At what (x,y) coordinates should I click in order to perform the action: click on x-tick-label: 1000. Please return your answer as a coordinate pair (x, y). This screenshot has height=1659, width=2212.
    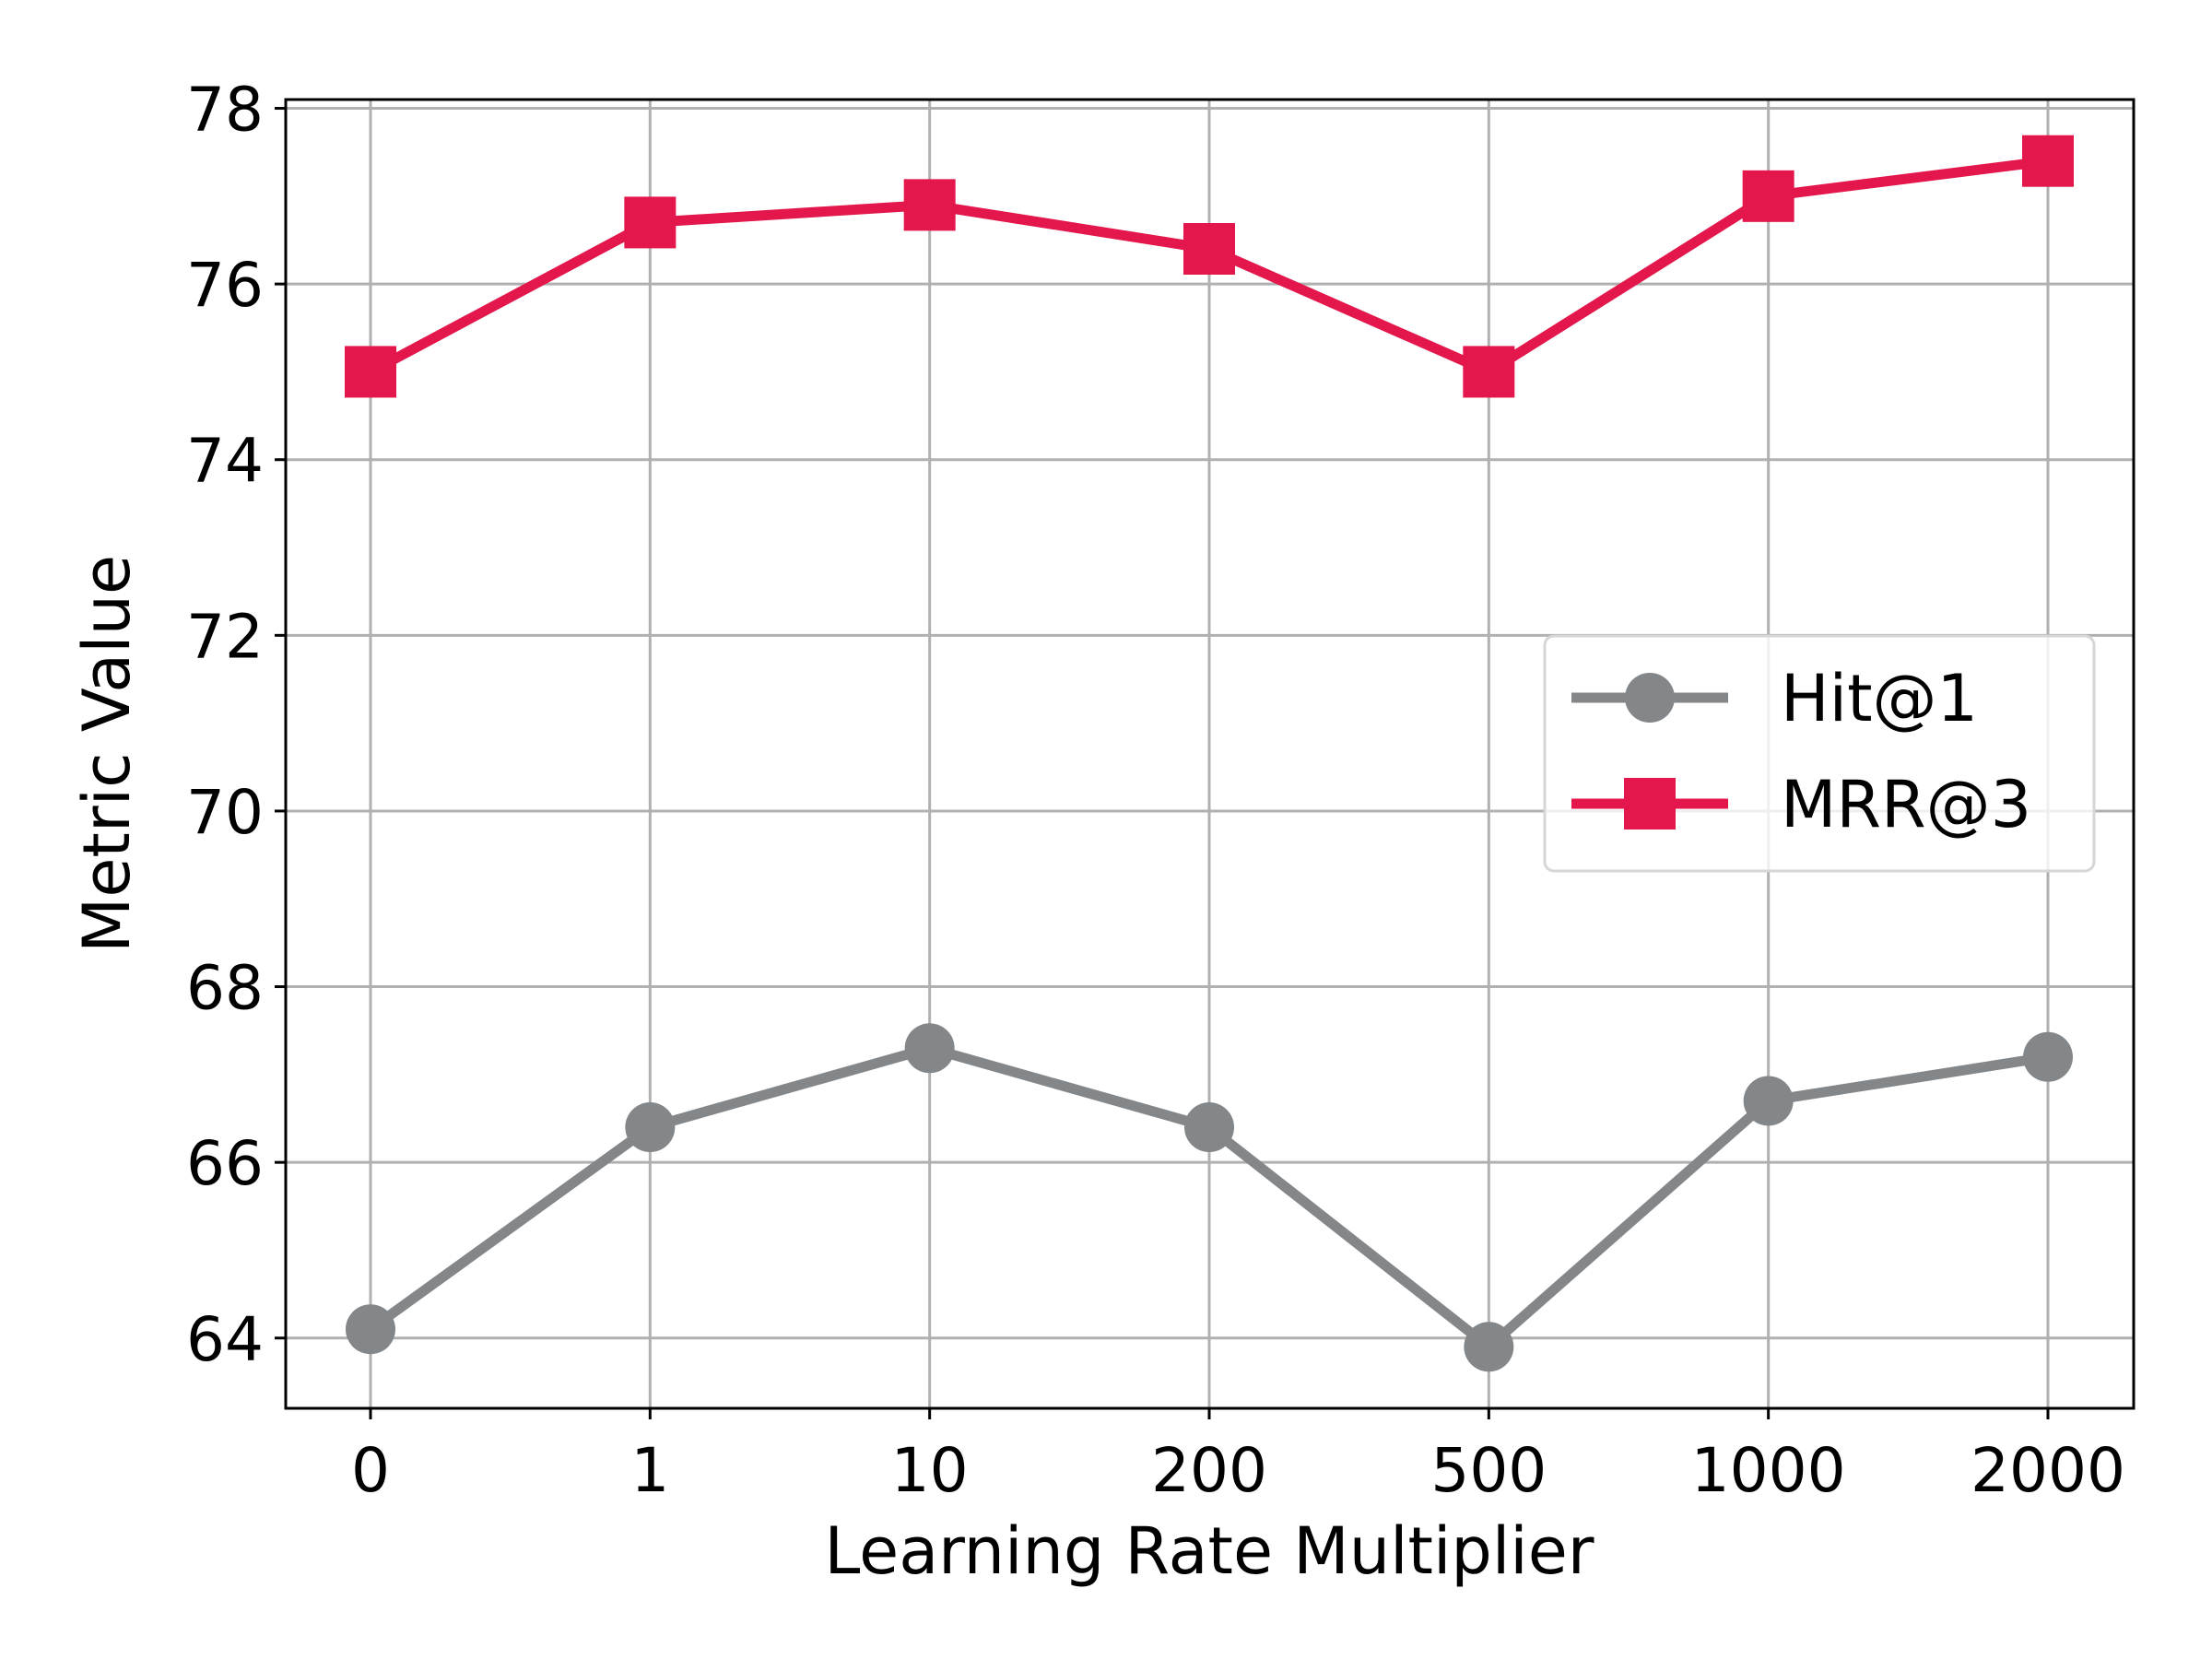
    Looking at the image, I should click on (1768, 1470).